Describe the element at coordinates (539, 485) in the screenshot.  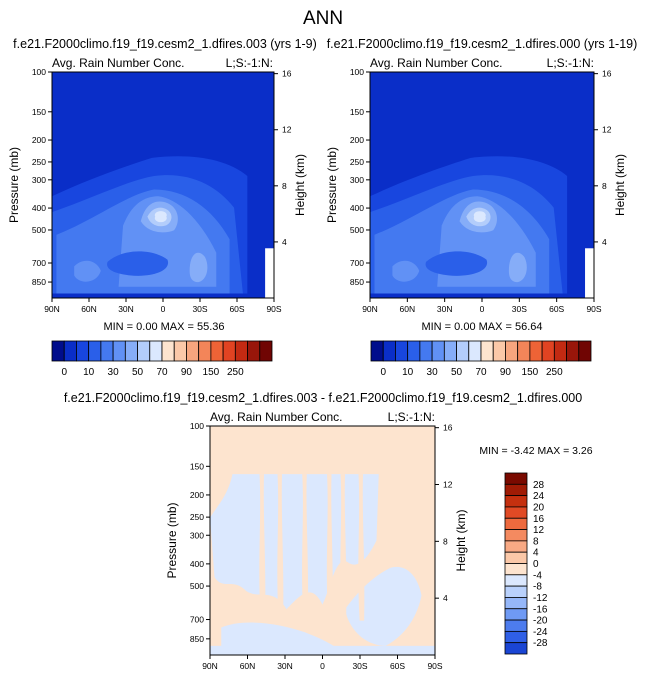
I see `colorbar-label: 28` at that location.